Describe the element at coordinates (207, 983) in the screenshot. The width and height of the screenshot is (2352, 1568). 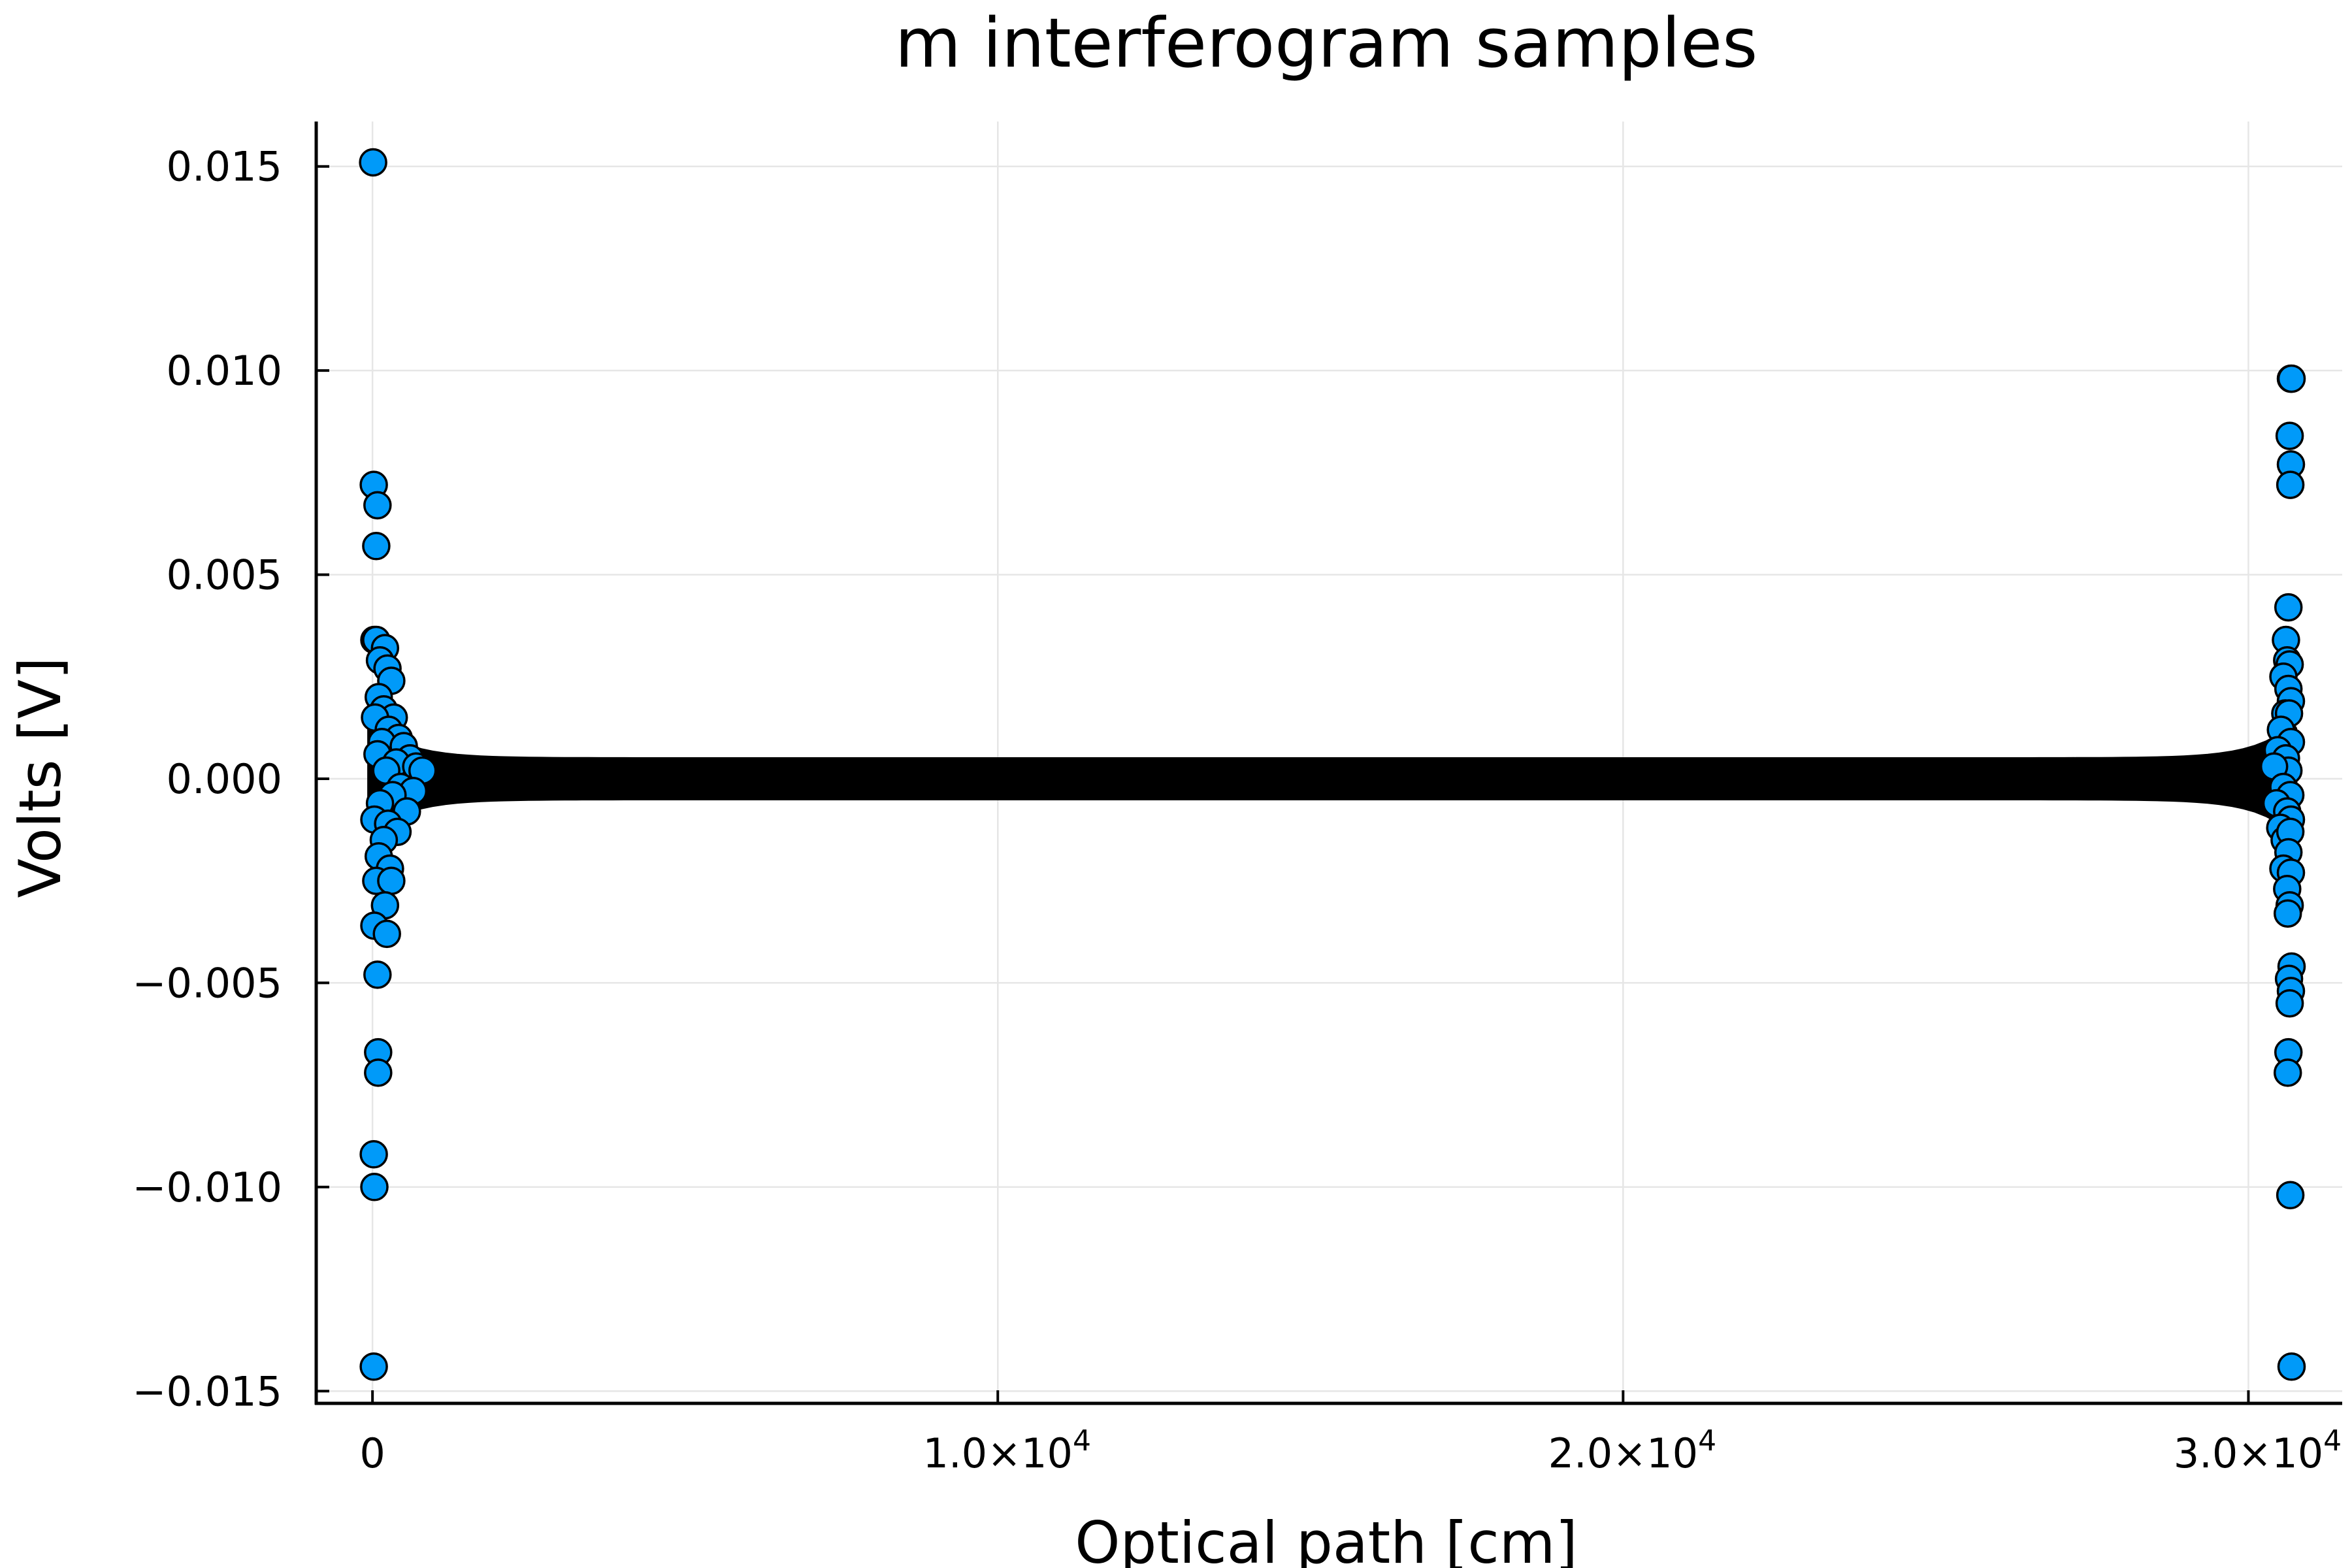
I see `y-tick-label-4: −0.005` at that location.